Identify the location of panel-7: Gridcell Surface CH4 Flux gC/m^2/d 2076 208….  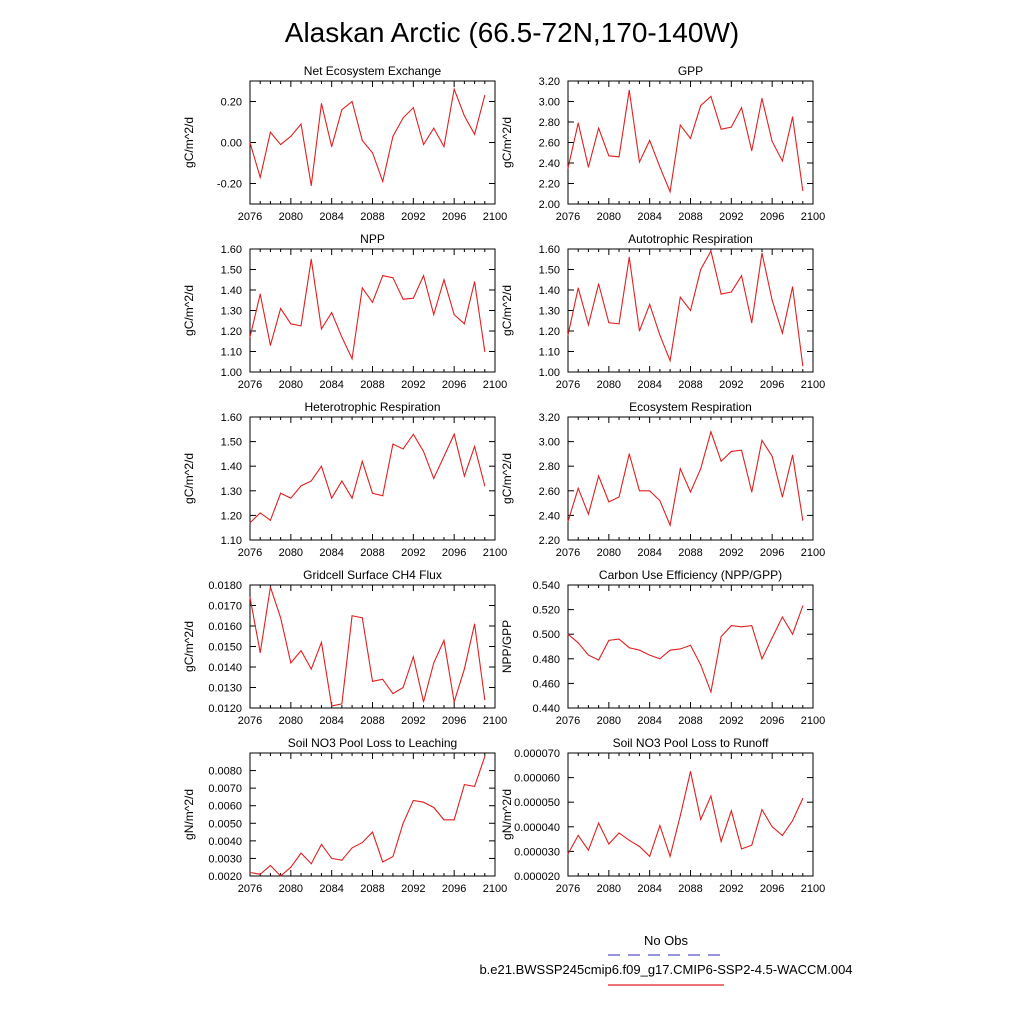
(344, 647).